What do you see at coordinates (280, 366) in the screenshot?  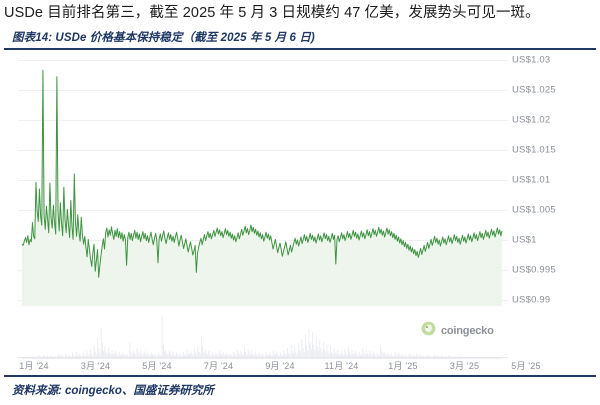 I see `x-axis-tick-label: 9月 '24` at bounding box center [280, 366].